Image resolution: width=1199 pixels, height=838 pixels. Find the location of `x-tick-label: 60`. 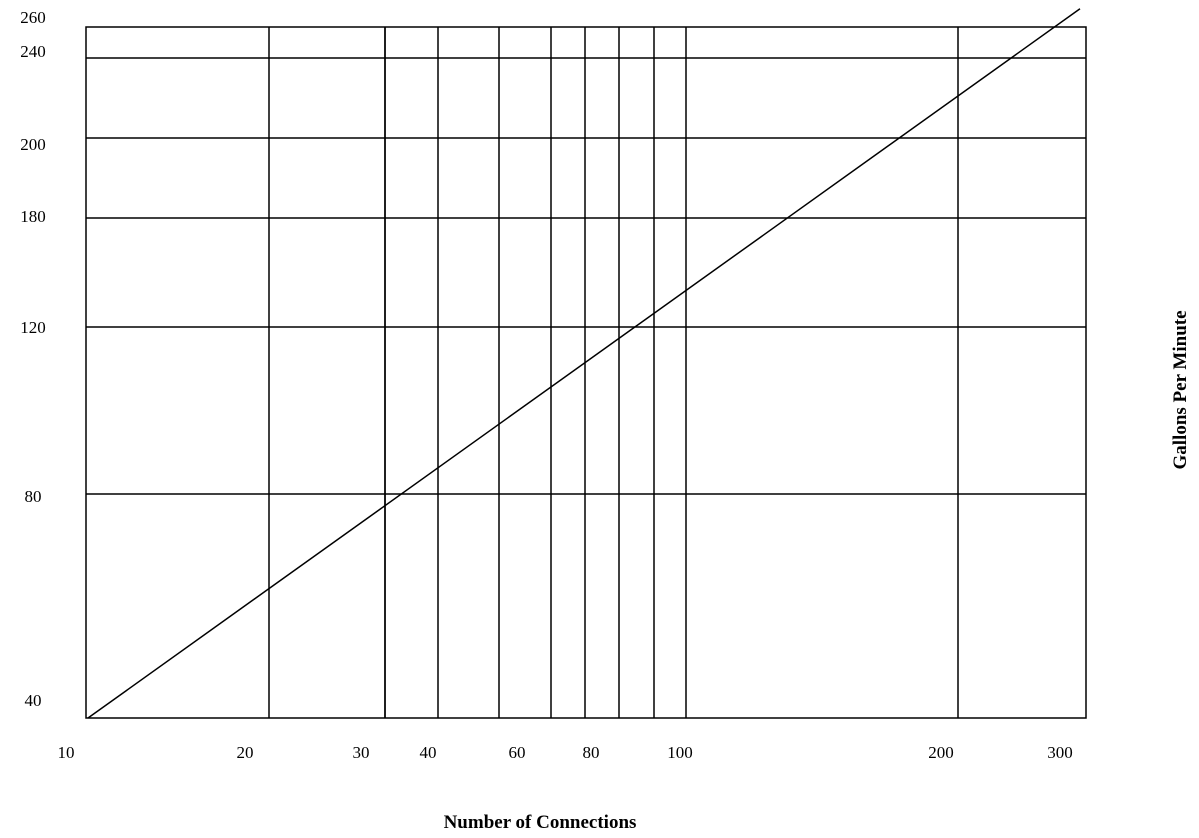

x-tick-label: 60 is located at coordinates (517, 752).